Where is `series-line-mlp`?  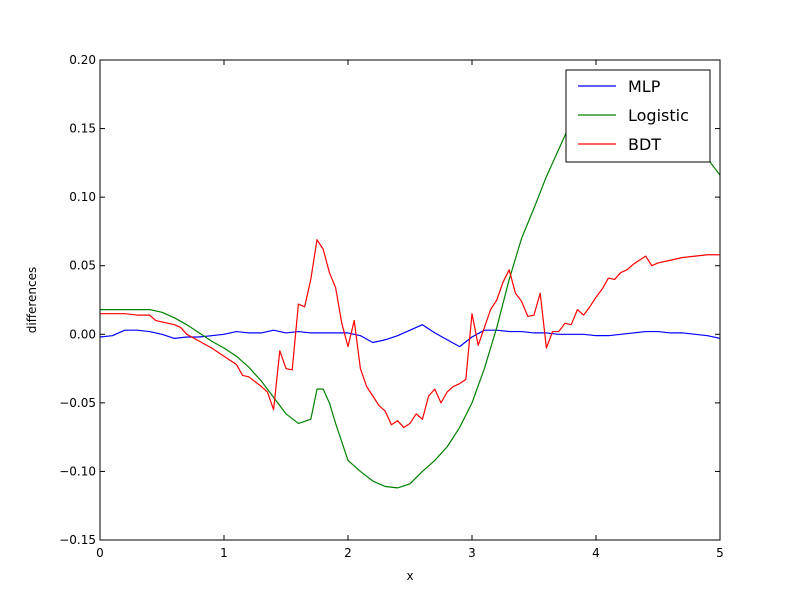 series-line-mlp is located at coordinates (410, 336).